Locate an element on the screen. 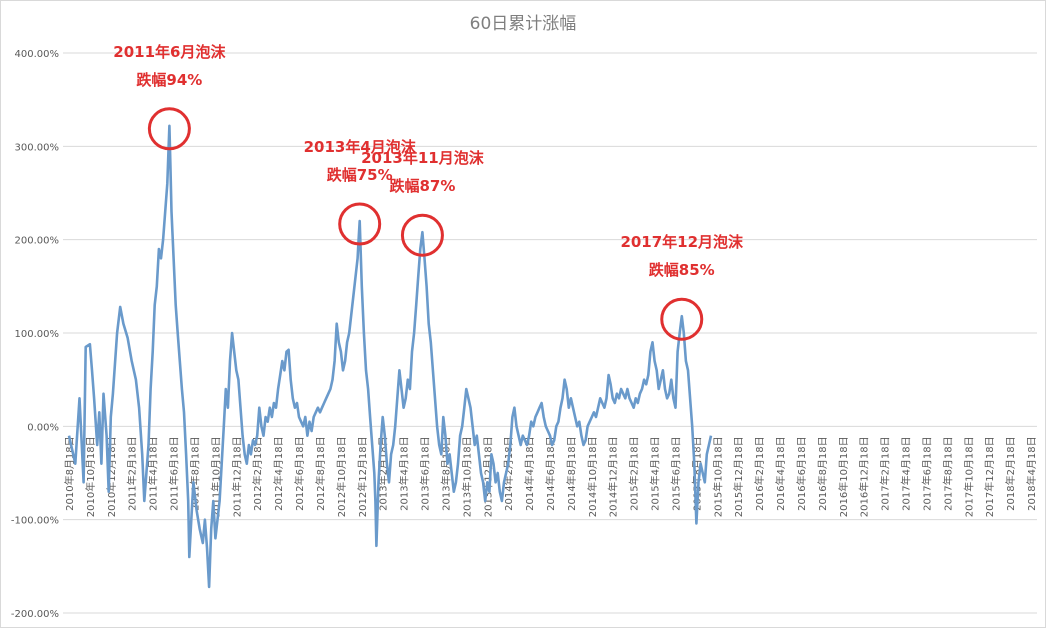 This screenshot has width=1046, height=632. x-tick-label: 2014年6月18日 is located at coordinates (550, 473).